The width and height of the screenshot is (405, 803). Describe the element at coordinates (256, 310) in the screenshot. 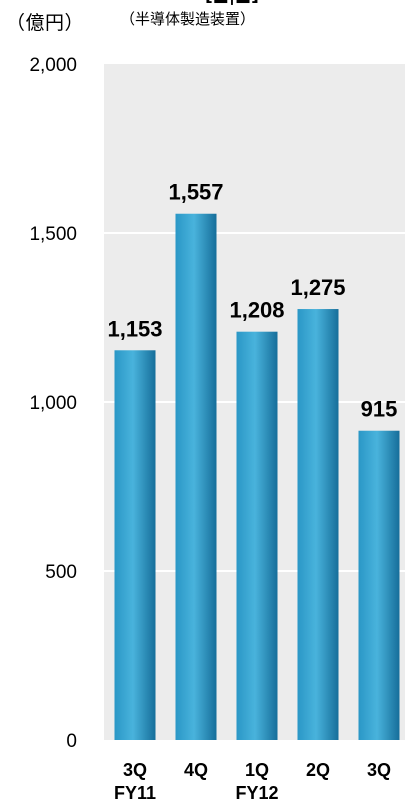

I see `bar-value-label: 1,208` at that location.